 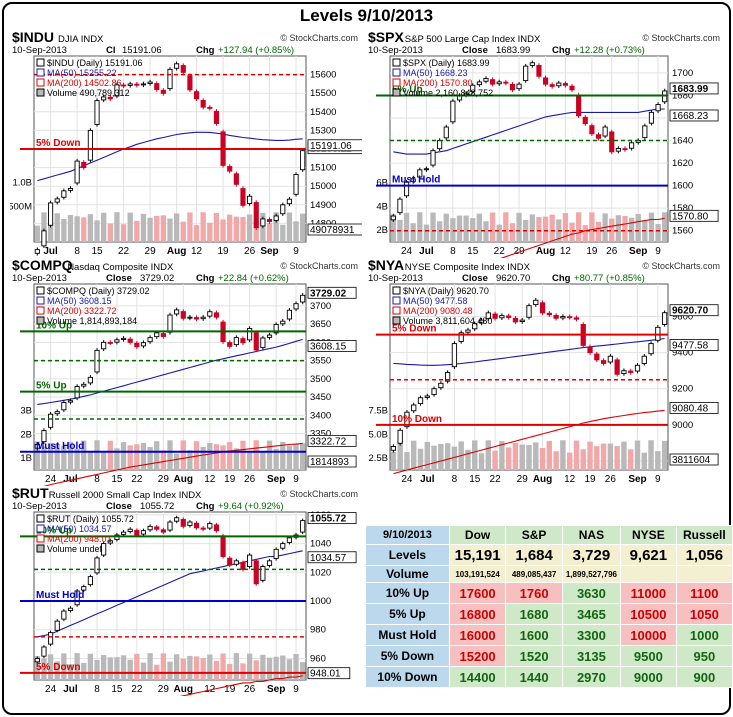 What do you see at coordinates (42, 265) in the screenshot?
I see `chart-symbol: $COMPQ` at bounding box center [42, 265].